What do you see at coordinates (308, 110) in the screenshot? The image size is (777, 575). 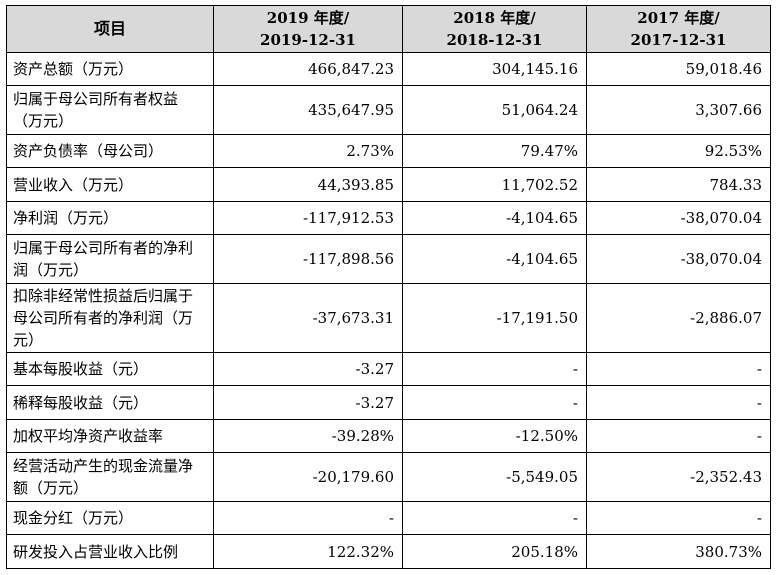 I see `cell-2019: 435,647.95` at bounding box center [308, 110].